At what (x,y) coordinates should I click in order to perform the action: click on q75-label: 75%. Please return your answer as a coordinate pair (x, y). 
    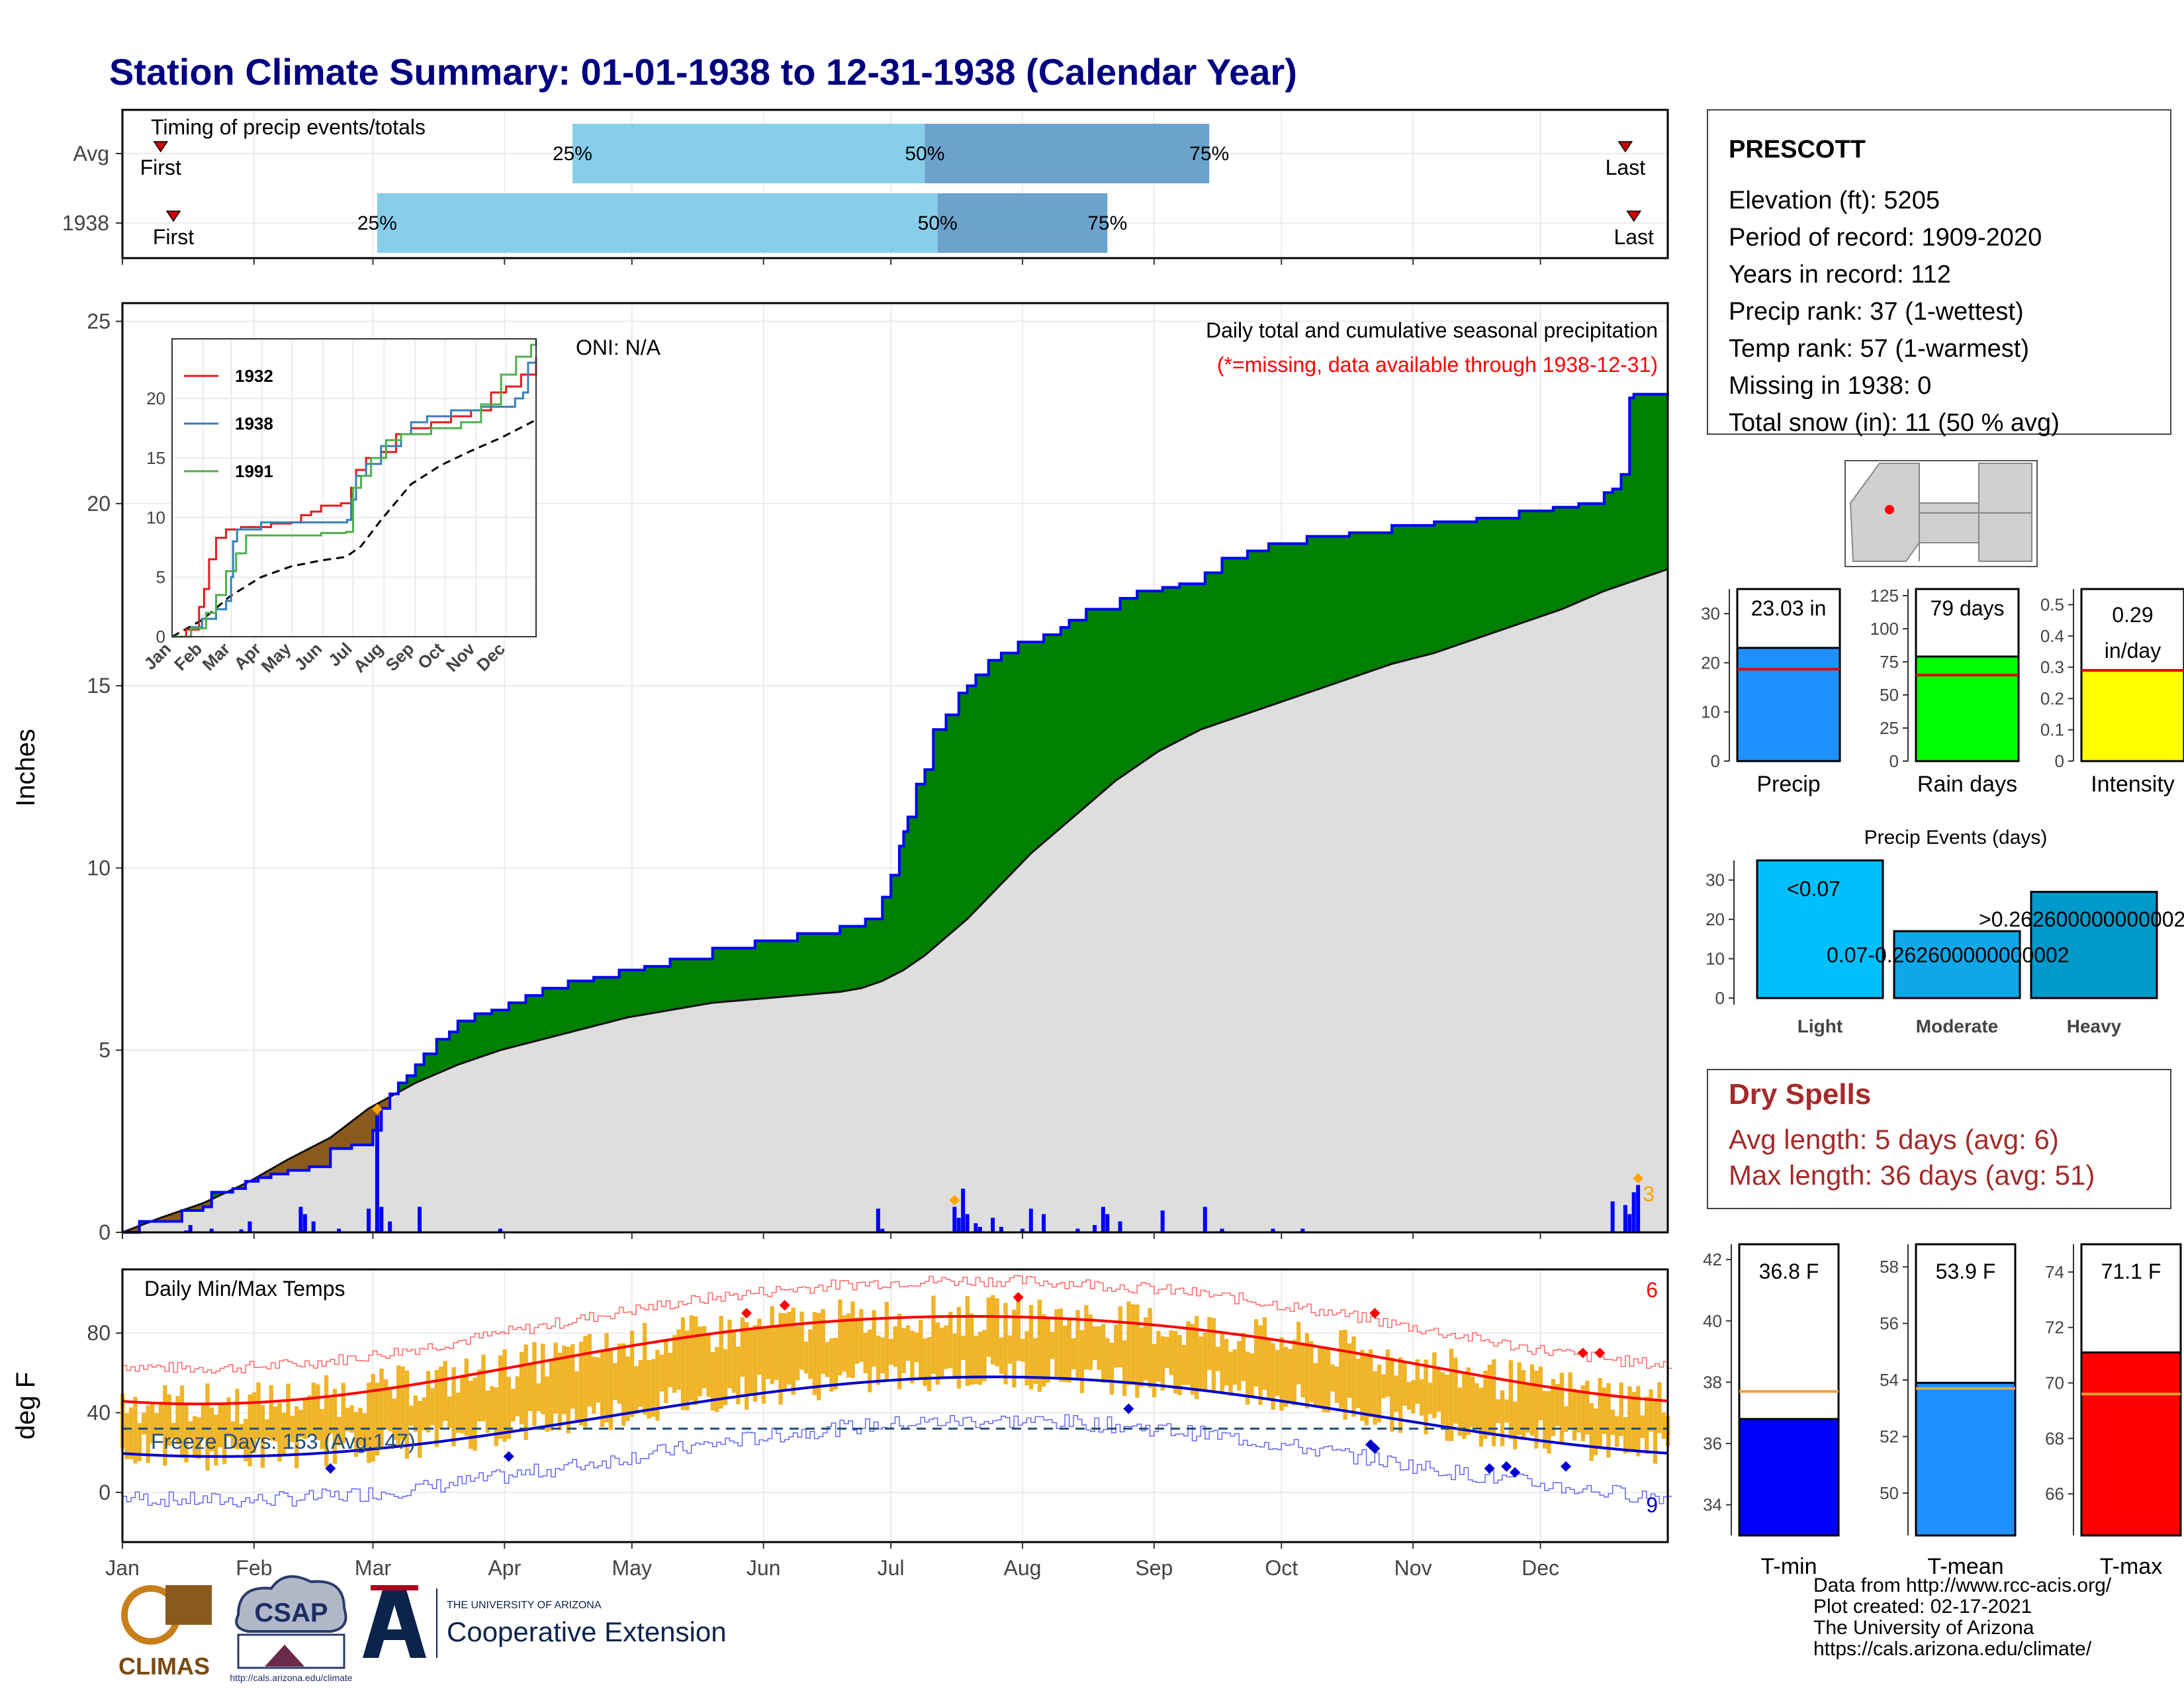
    Looking at the image, I should click on (1209, 154).